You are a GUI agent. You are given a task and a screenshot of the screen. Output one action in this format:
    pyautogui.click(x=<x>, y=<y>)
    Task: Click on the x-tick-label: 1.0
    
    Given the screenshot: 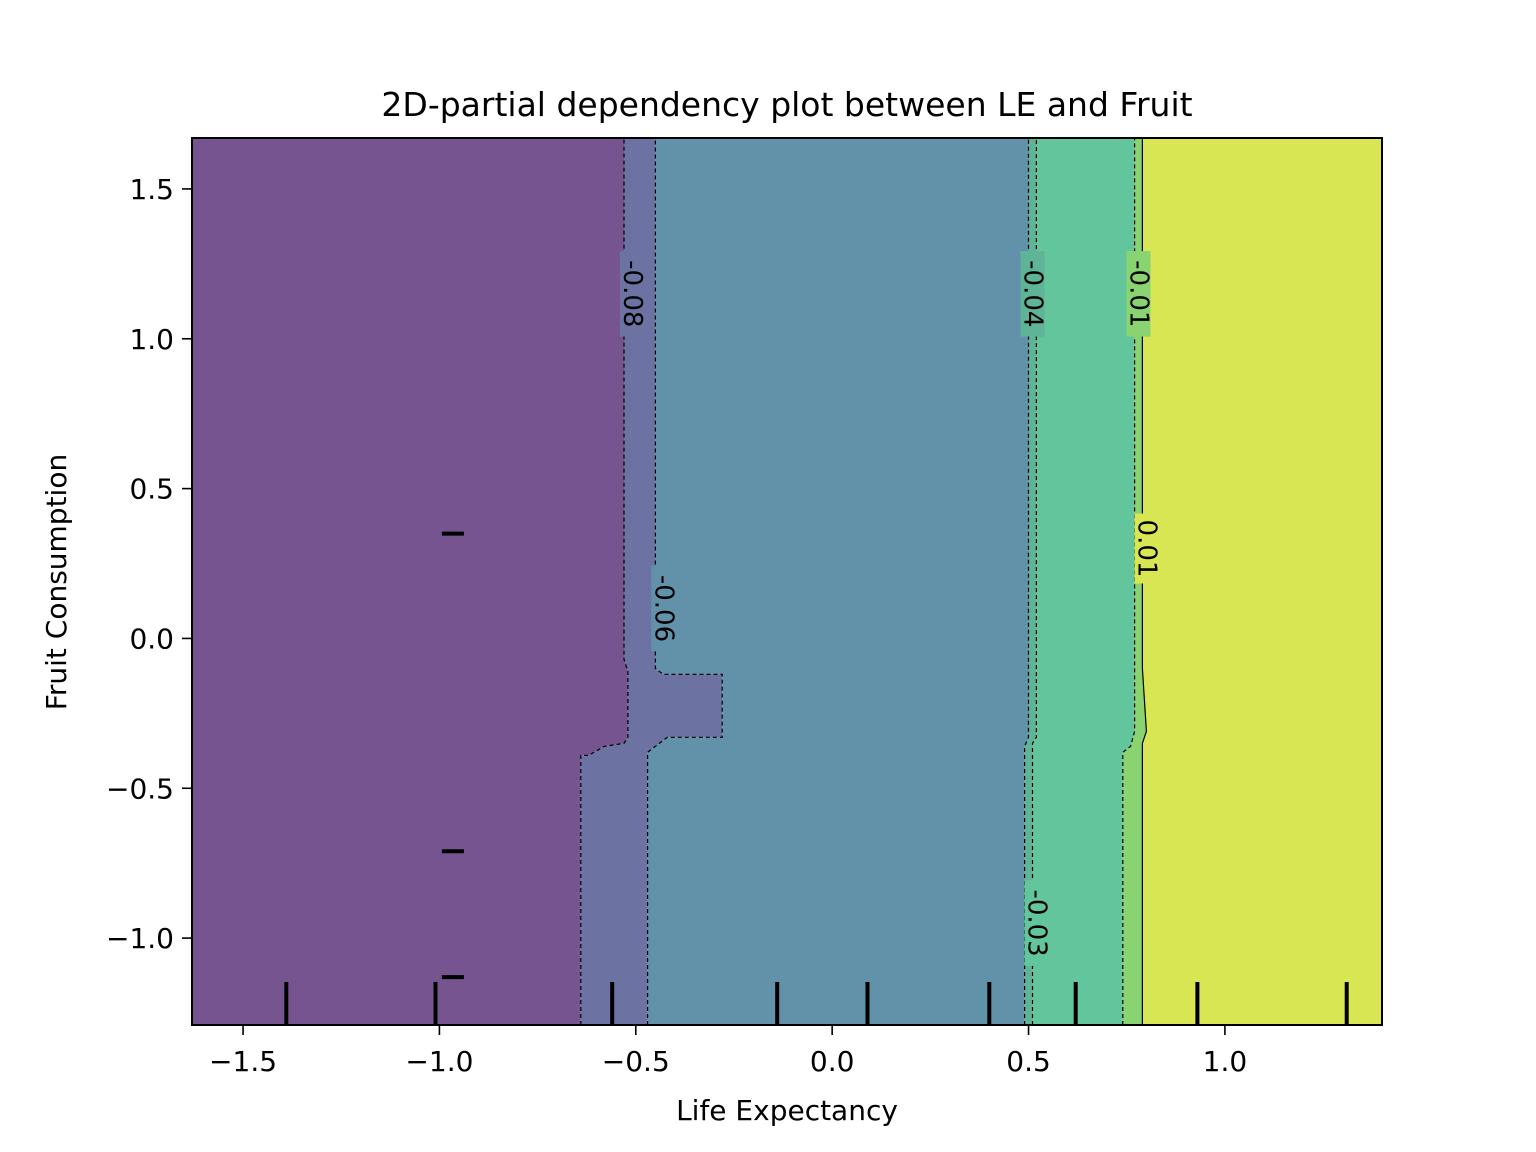 What is the action you would take?
    pyautogui.click(x=1225, y=1061)
    